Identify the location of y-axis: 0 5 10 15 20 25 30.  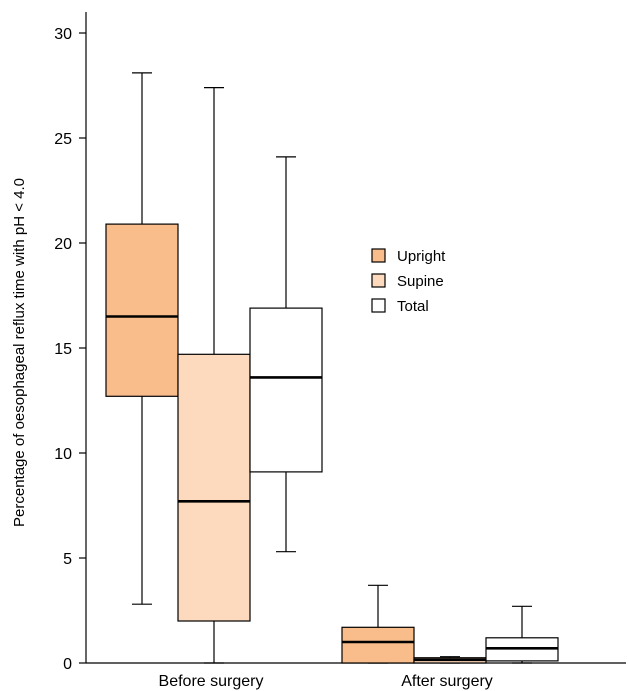
(70, 342).